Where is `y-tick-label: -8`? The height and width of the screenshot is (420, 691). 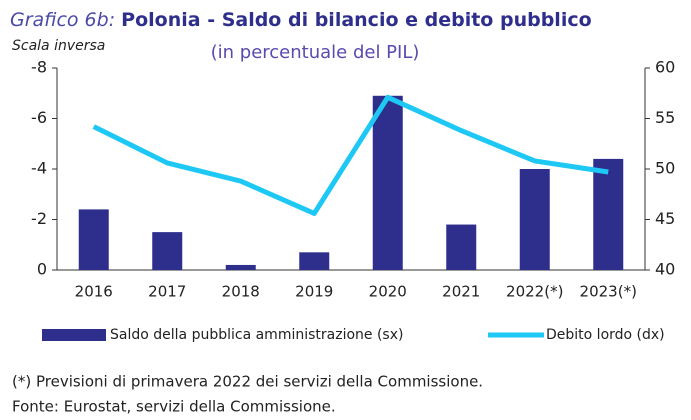 y-tick-label: -8 is located at coordinates (39, 67).